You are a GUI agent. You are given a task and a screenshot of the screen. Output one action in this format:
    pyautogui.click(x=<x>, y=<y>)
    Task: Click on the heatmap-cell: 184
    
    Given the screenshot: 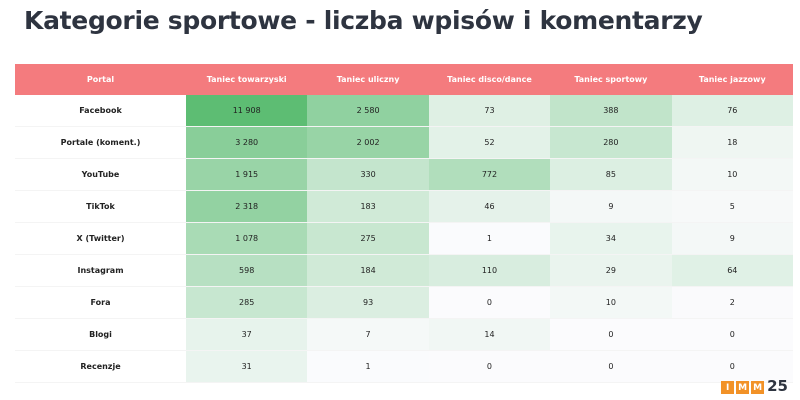 What is the action you would take?
    pyautogui.click(x=368, y=270)
    